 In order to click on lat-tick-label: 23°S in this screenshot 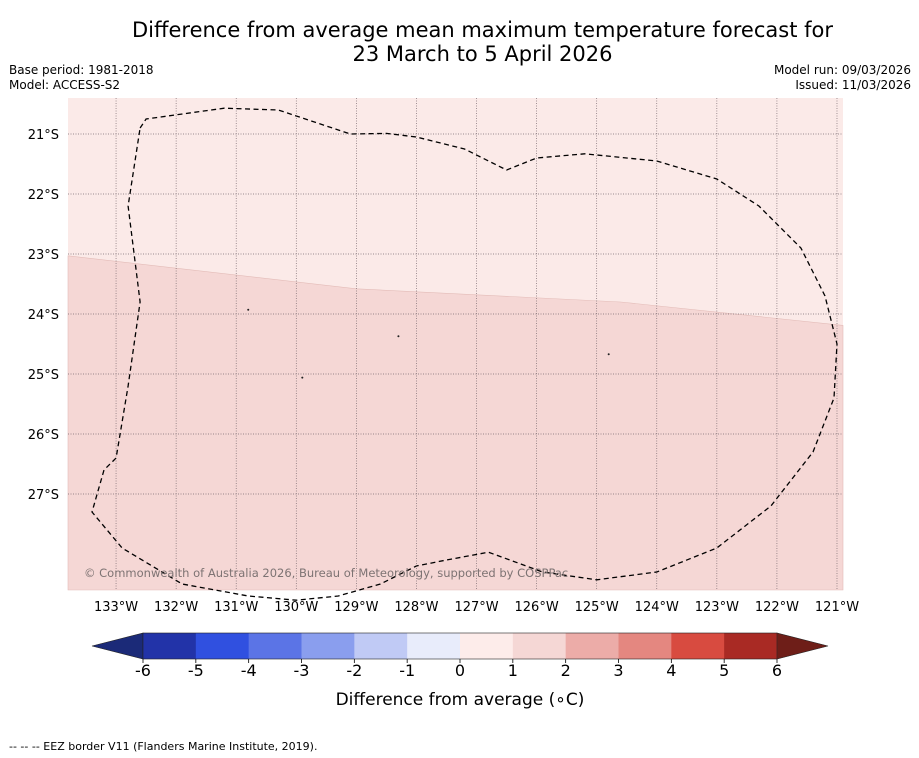, I will do `click(43, 255)`.